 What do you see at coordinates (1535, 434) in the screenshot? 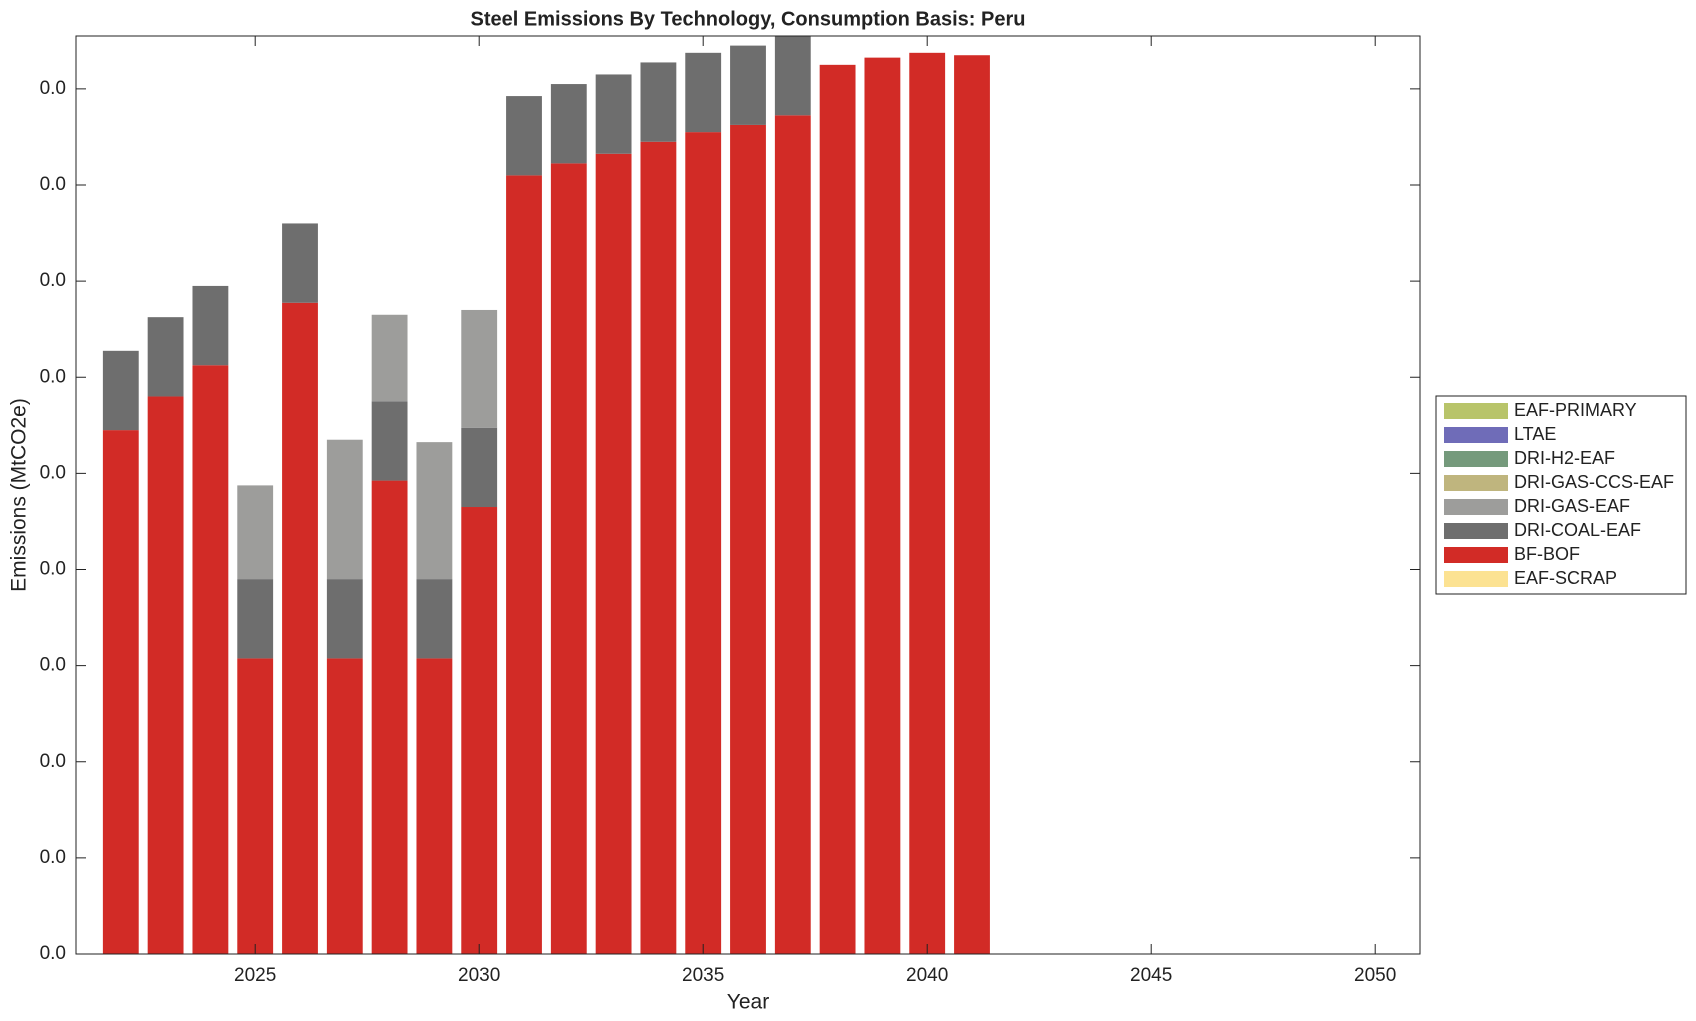
I see `legend-label: LTAE` at bounding box center [1535, 434].